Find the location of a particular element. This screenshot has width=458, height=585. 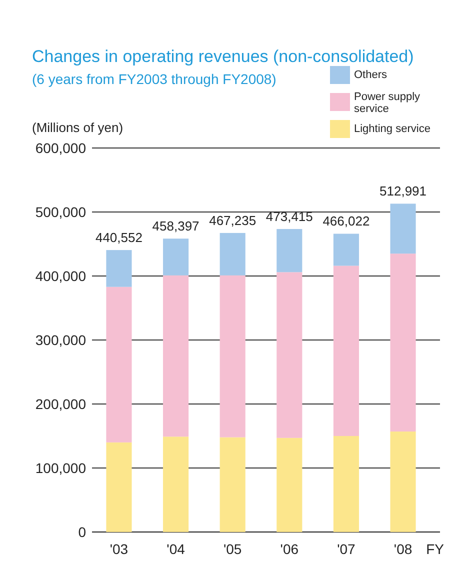

total-label: 466,022 is located at coordinates (346, 221).